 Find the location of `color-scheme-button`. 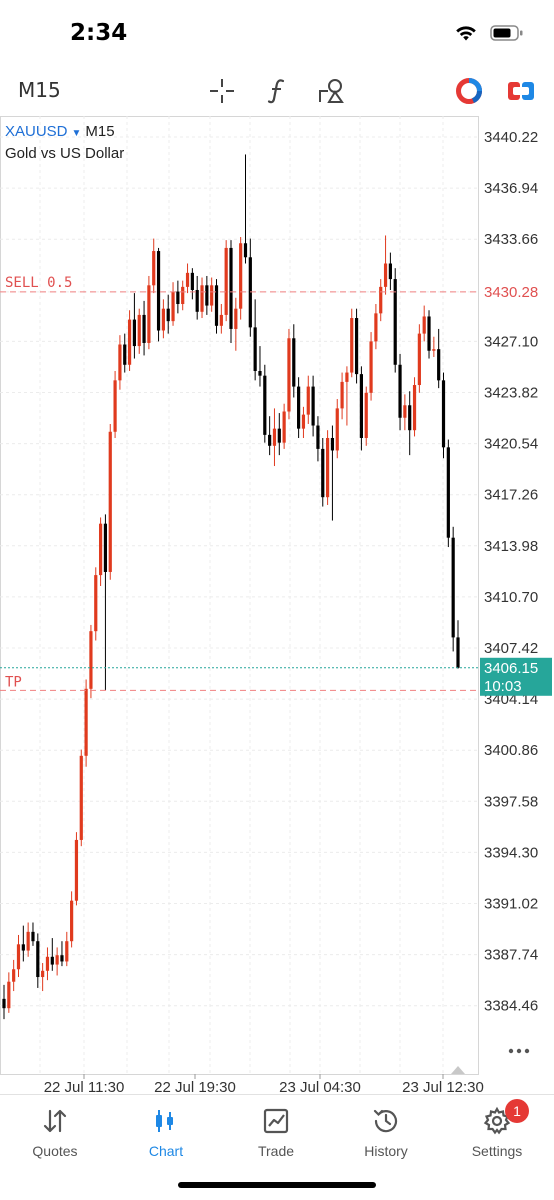

color-scheme-button is located at coordinates (469, 91).